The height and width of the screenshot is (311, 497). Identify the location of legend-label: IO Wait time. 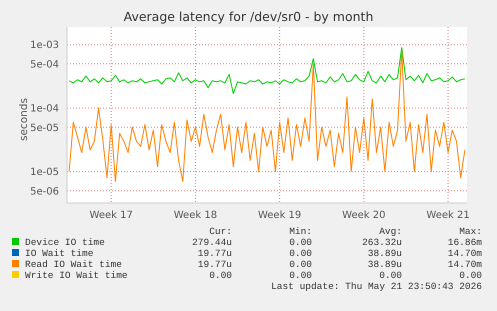
(59, 253).